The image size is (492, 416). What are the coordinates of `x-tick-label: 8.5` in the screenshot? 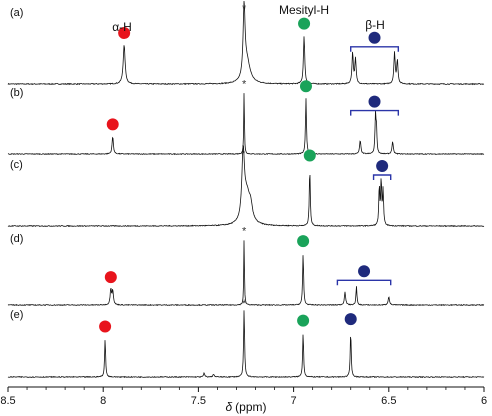 It's located at (7, 401).